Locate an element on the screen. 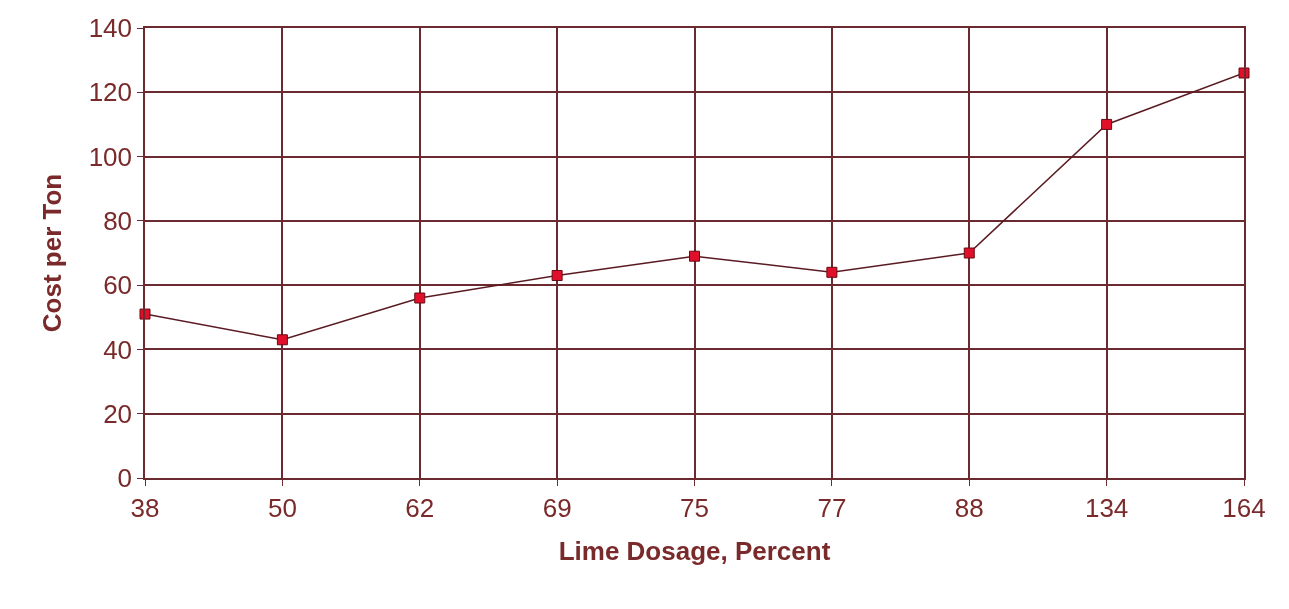 The width and height of the screenshot is (1289, 609). y-tick-label: 80 is located at coordinates (118, 220).